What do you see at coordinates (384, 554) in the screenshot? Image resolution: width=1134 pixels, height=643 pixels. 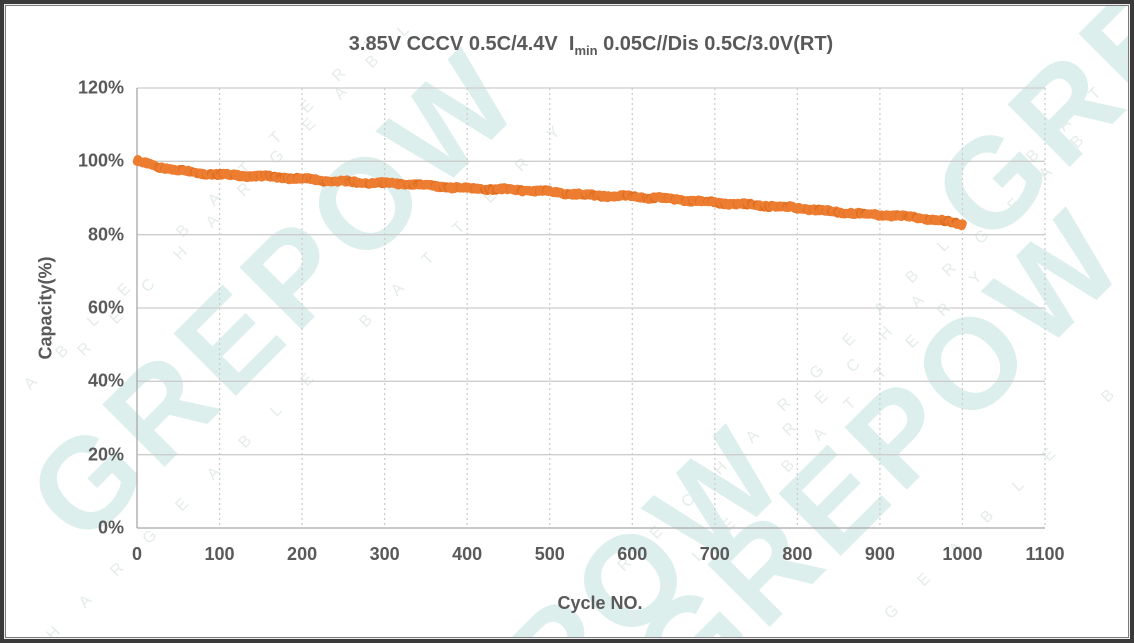 I see `x-tick-label: 300` at bounding box center [384, 554].